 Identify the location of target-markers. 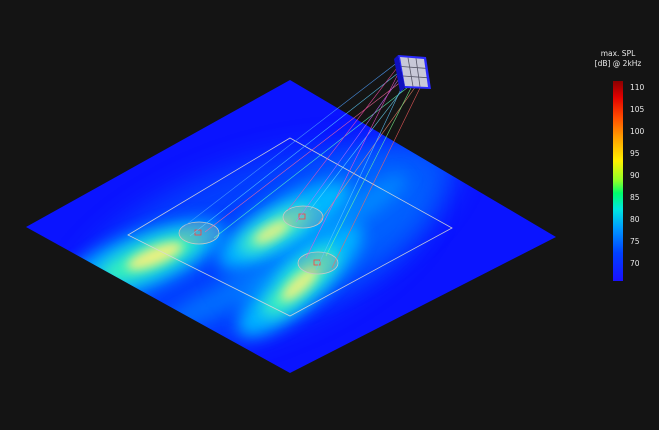
(258, 240).